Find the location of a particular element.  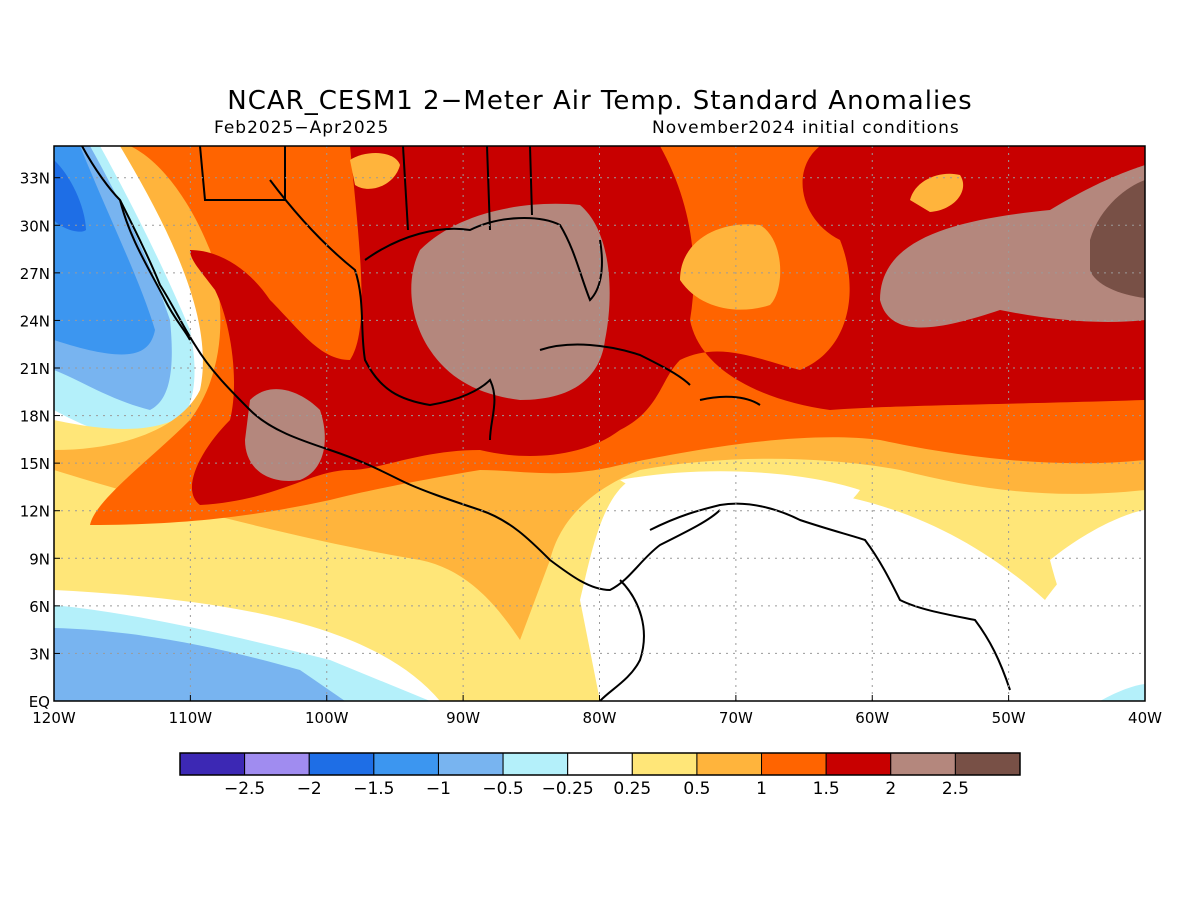

field-white-sa is located at coordinates (810, 598).